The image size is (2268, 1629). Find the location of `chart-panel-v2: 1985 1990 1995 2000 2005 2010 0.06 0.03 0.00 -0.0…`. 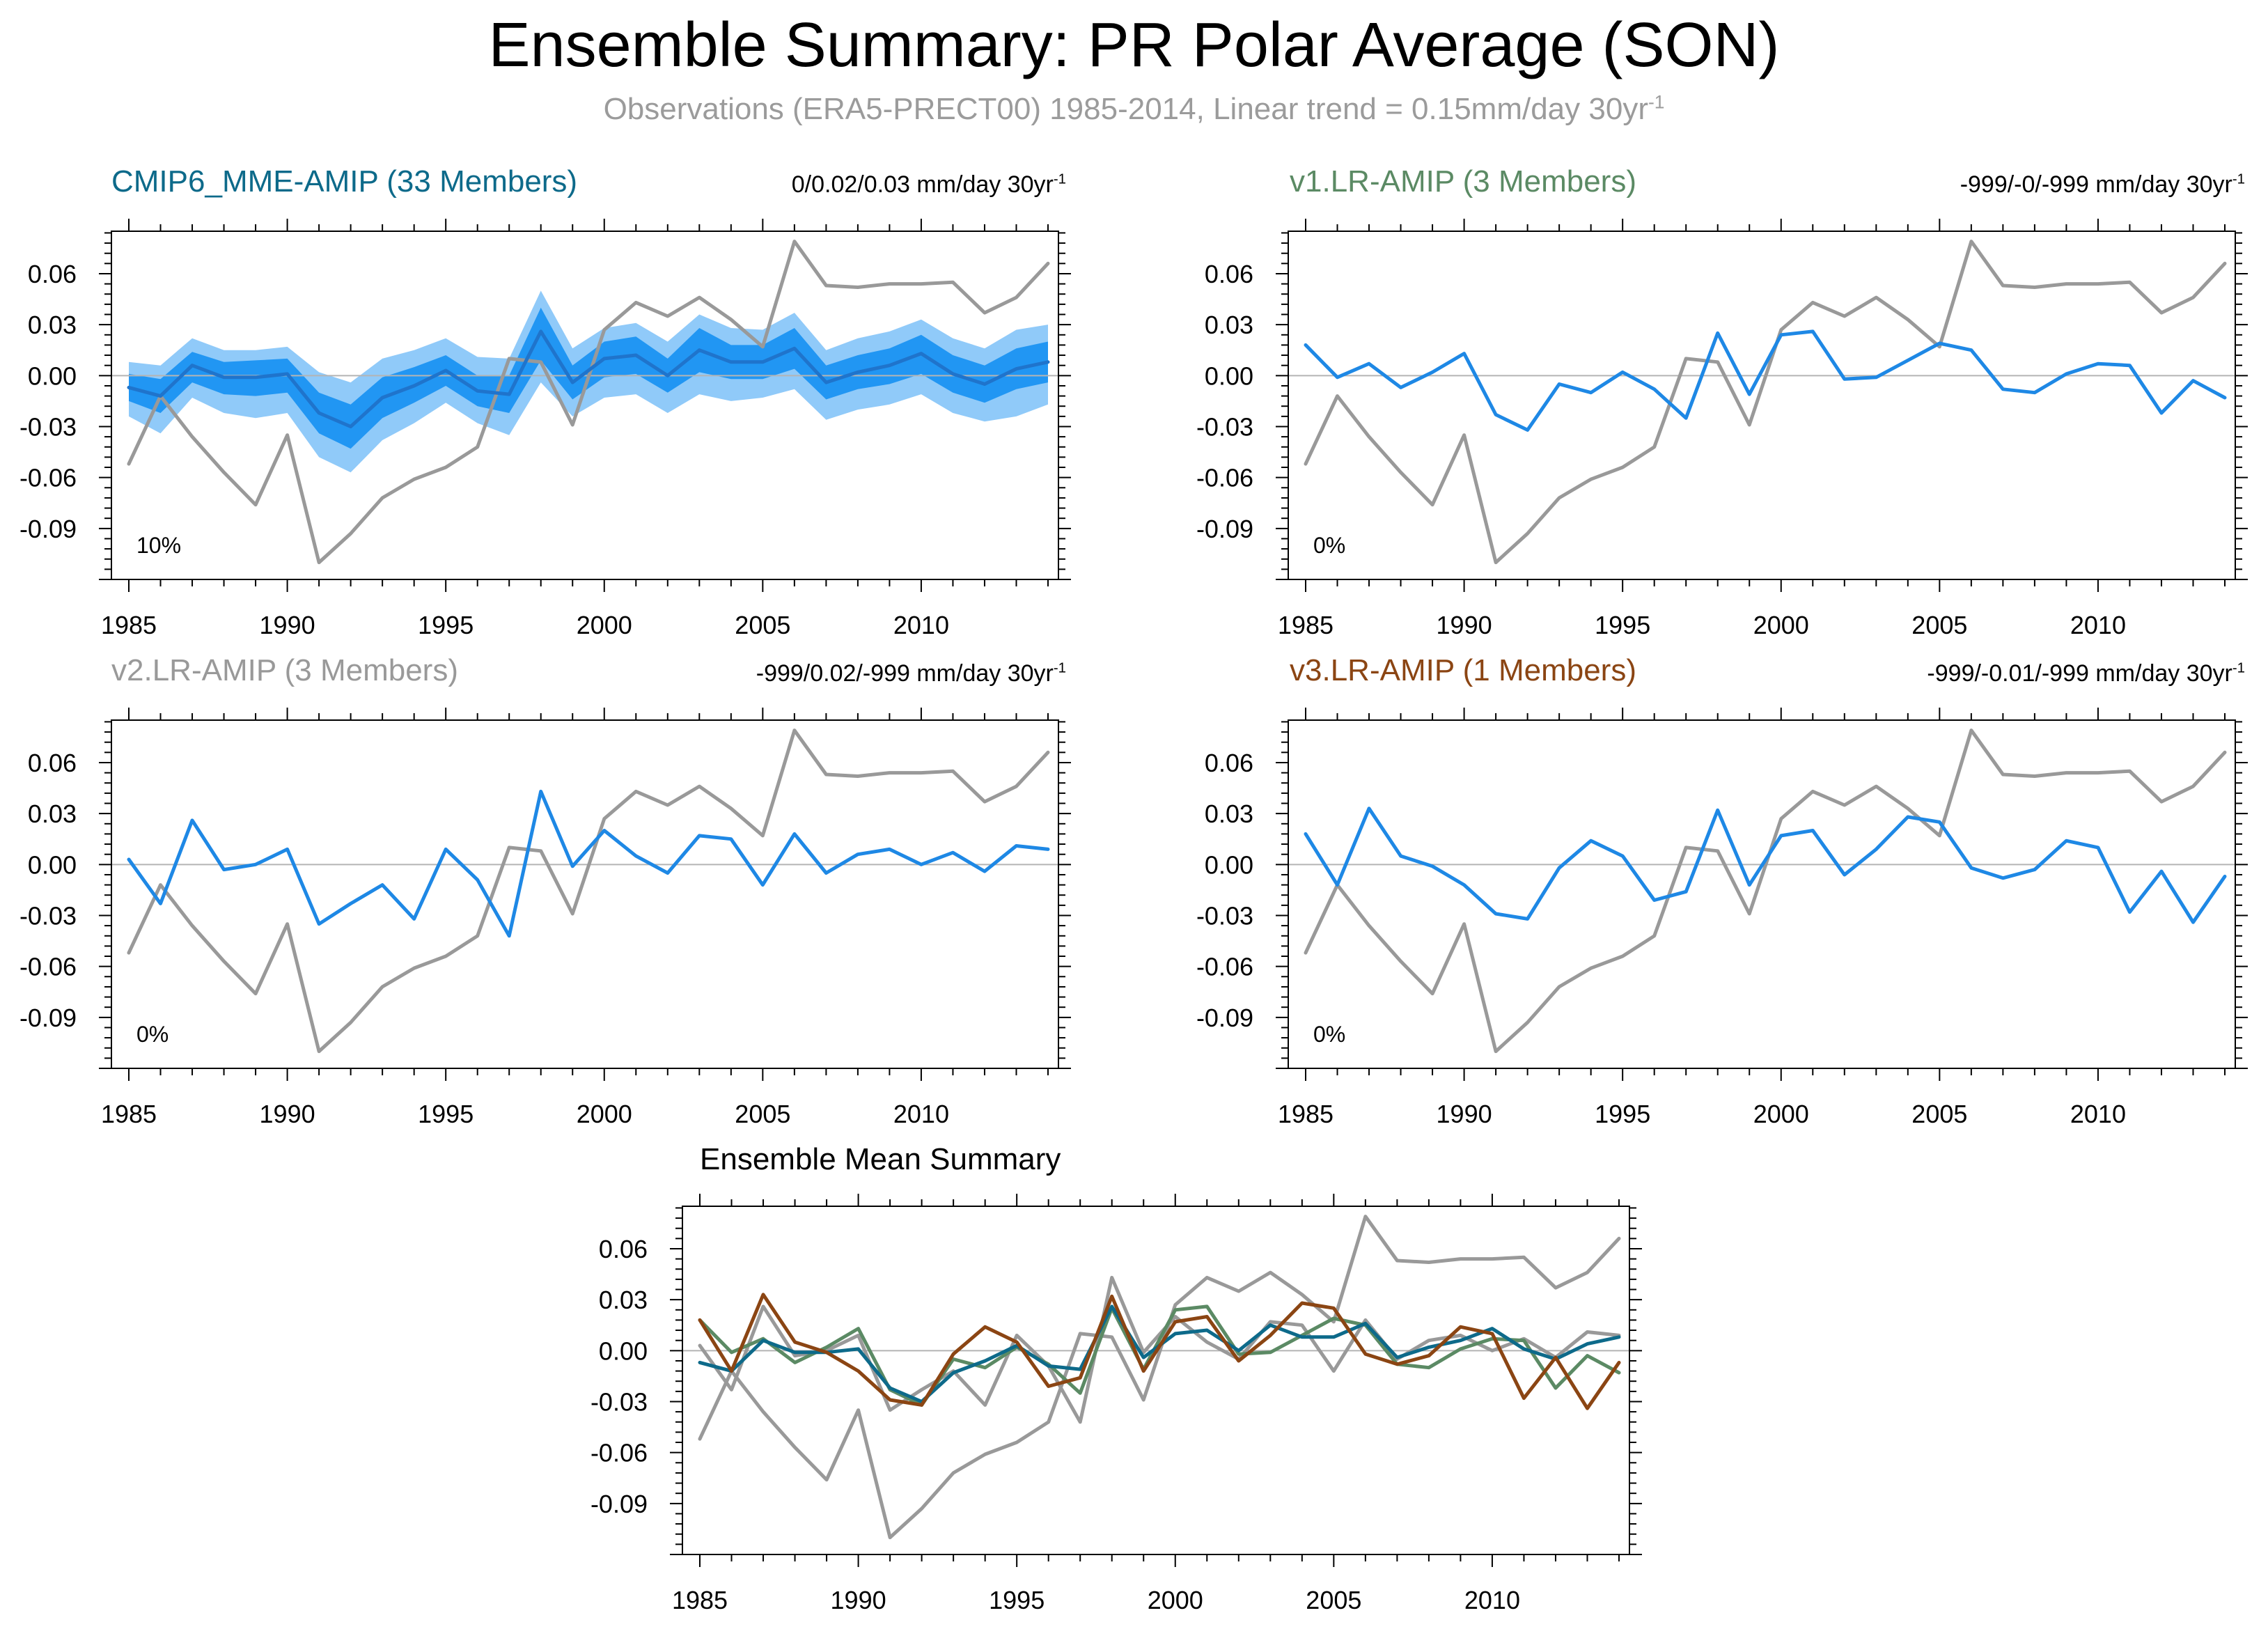

chart-panel-v2: 1985 1990 1995 2000 2005 2010 0.06 0.03 0.00 -0.0… is located at coordinates (545, 918).